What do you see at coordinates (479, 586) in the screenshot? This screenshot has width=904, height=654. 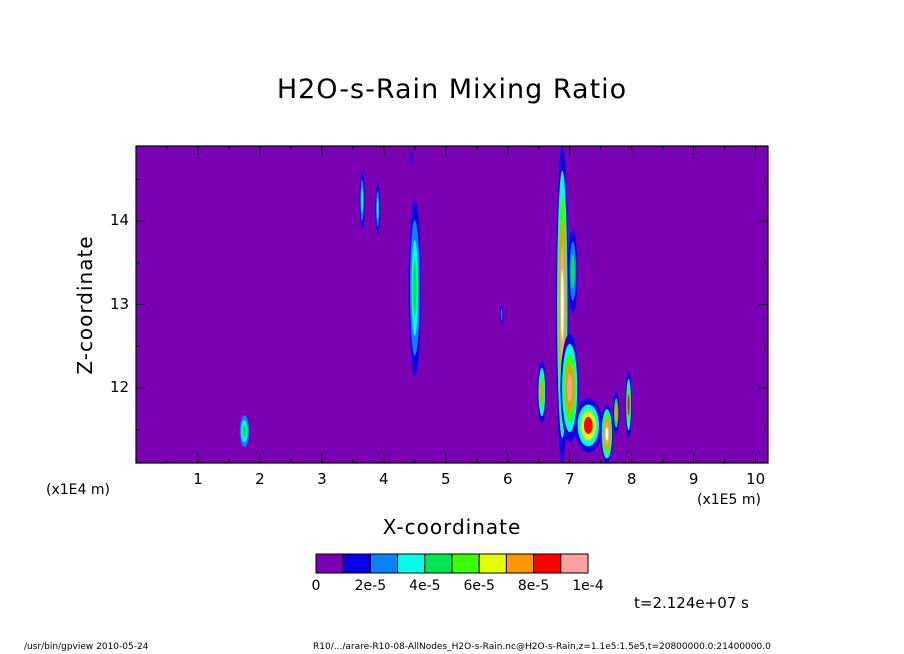 I see `colorbar-label: 6e-5` at bounding box center [479, 586].